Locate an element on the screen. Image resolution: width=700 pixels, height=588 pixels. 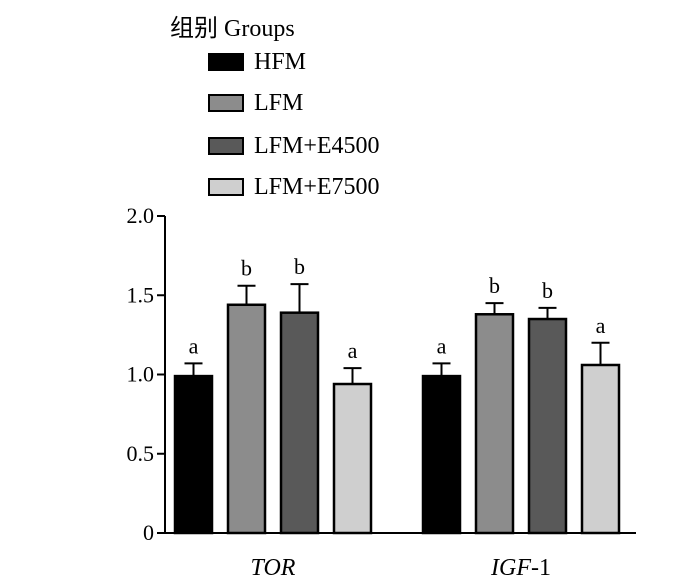
legend-label-hfm: HFM is located at coordinates (280, 61).